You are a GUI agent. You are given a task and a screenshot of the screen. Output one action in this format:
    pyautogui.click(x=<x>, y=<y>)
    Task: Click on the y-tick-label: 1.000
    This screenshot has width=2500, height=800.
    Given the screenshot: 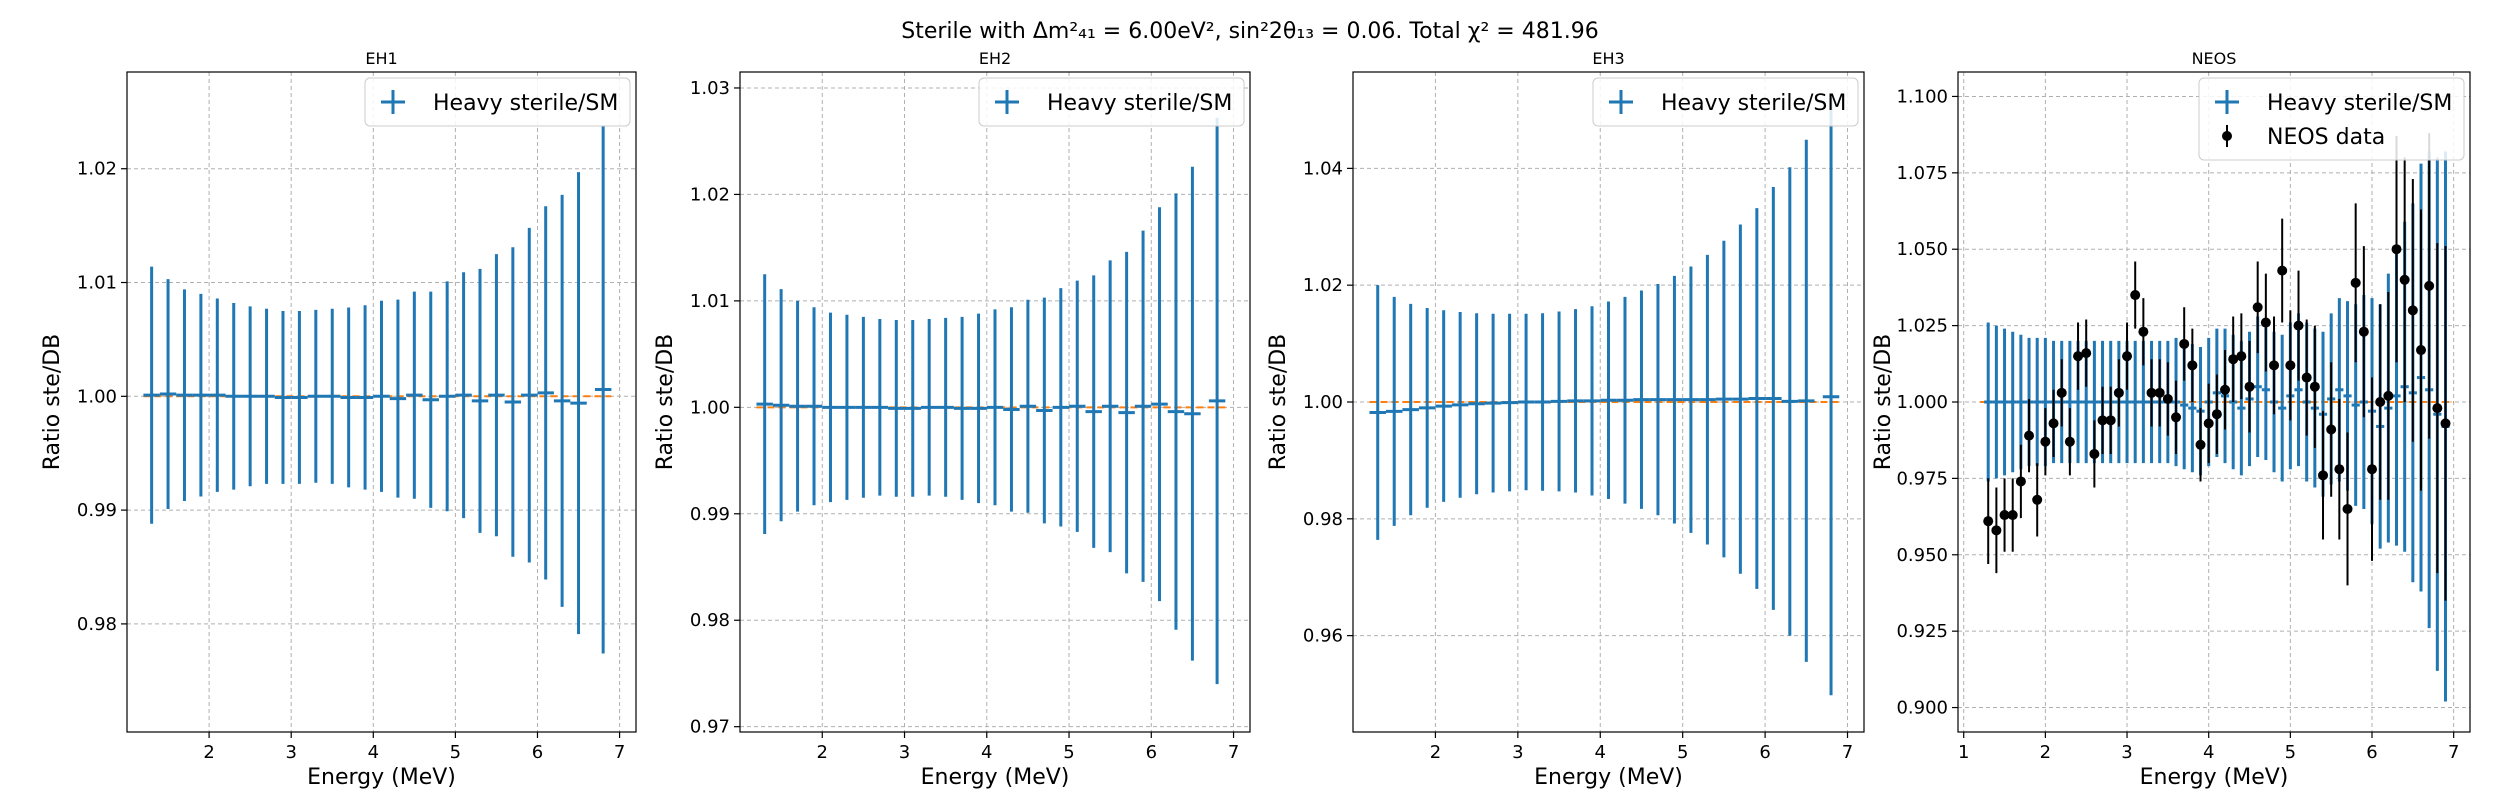 What is the action you would take?
    pyautogui.click(x=1922, y=402)
    